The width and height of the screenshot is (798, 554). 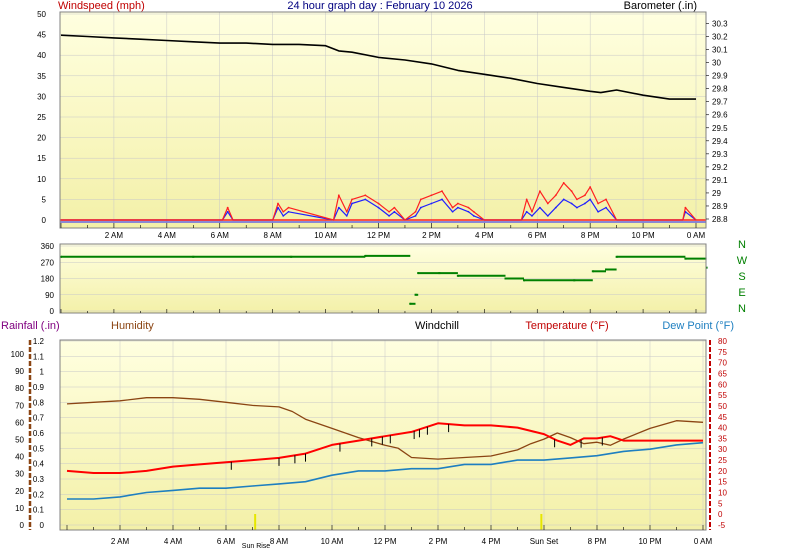 I want to click on barometer-tick-label: 29.9, so click(x=720, y=76).